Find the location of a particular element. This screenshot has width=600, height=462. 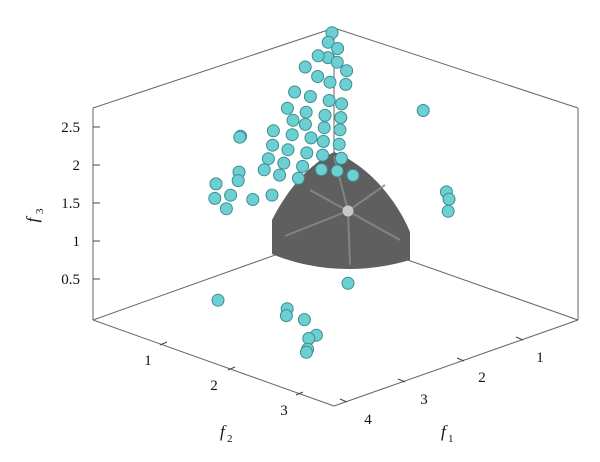

f1-tick-label: 1 is located at coordinates (540, 358).